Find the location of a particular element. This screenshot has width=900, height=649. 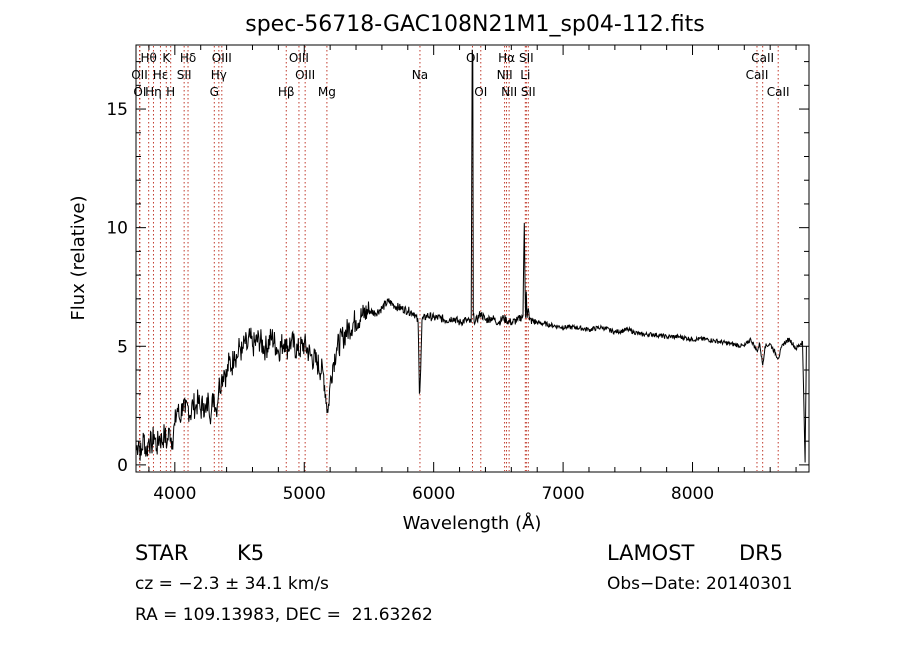

feature-label: K is located at coordinates (166, 58).